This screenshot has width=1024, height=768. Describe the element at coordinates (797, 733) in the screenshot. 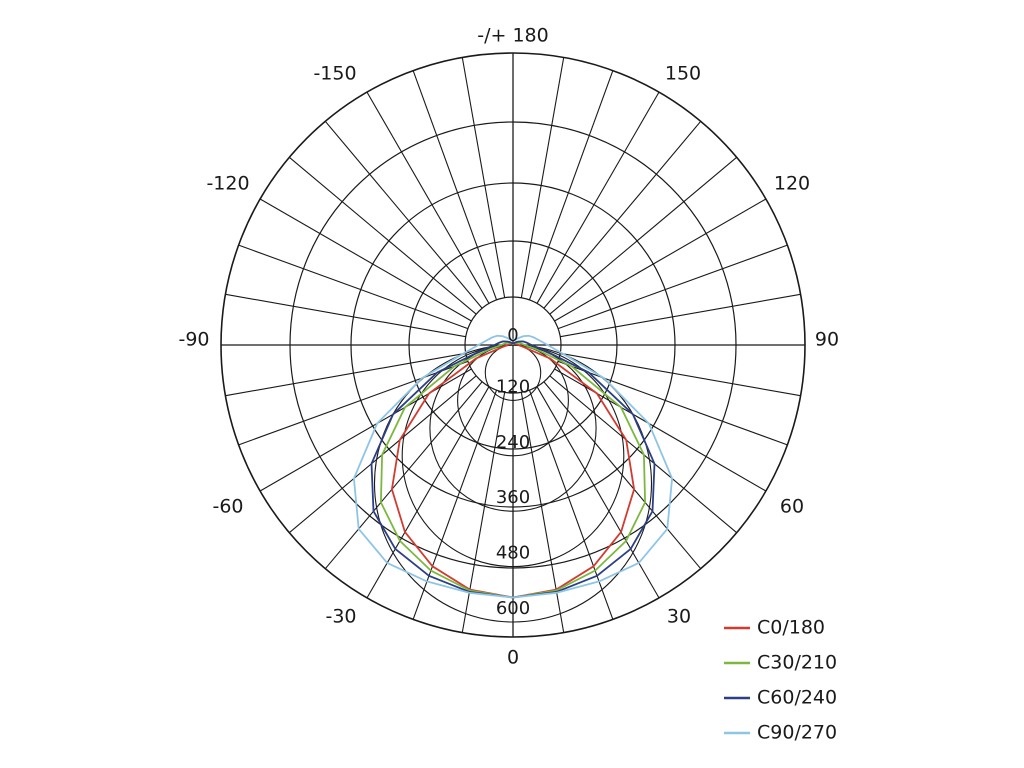

I see `legend-label: C90/270` at that location.